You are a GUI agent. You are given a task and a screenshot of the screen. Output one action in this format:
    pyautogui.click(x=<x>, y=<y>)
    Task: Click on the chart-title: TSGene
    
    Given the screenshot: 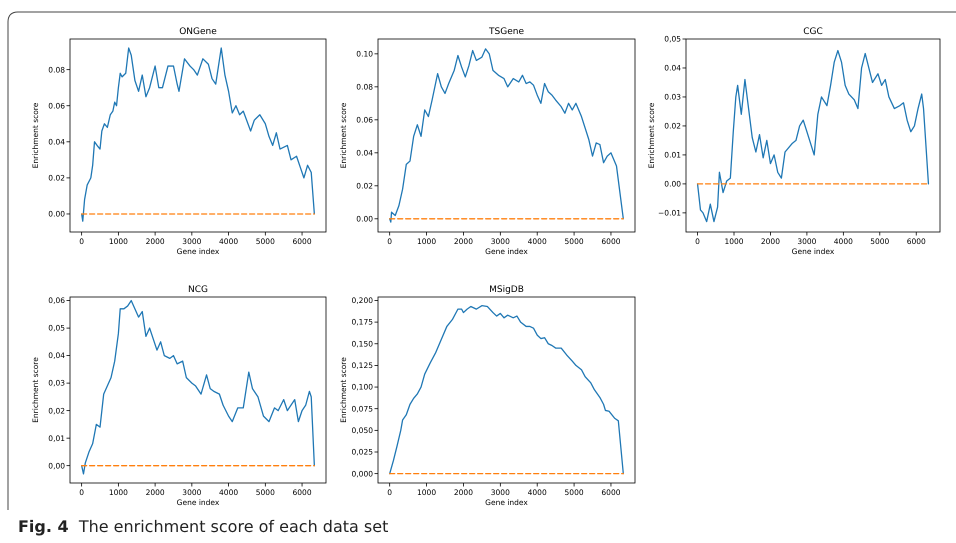 What is the action you would take?
    pyautogui.click(x=506, y=32)
    